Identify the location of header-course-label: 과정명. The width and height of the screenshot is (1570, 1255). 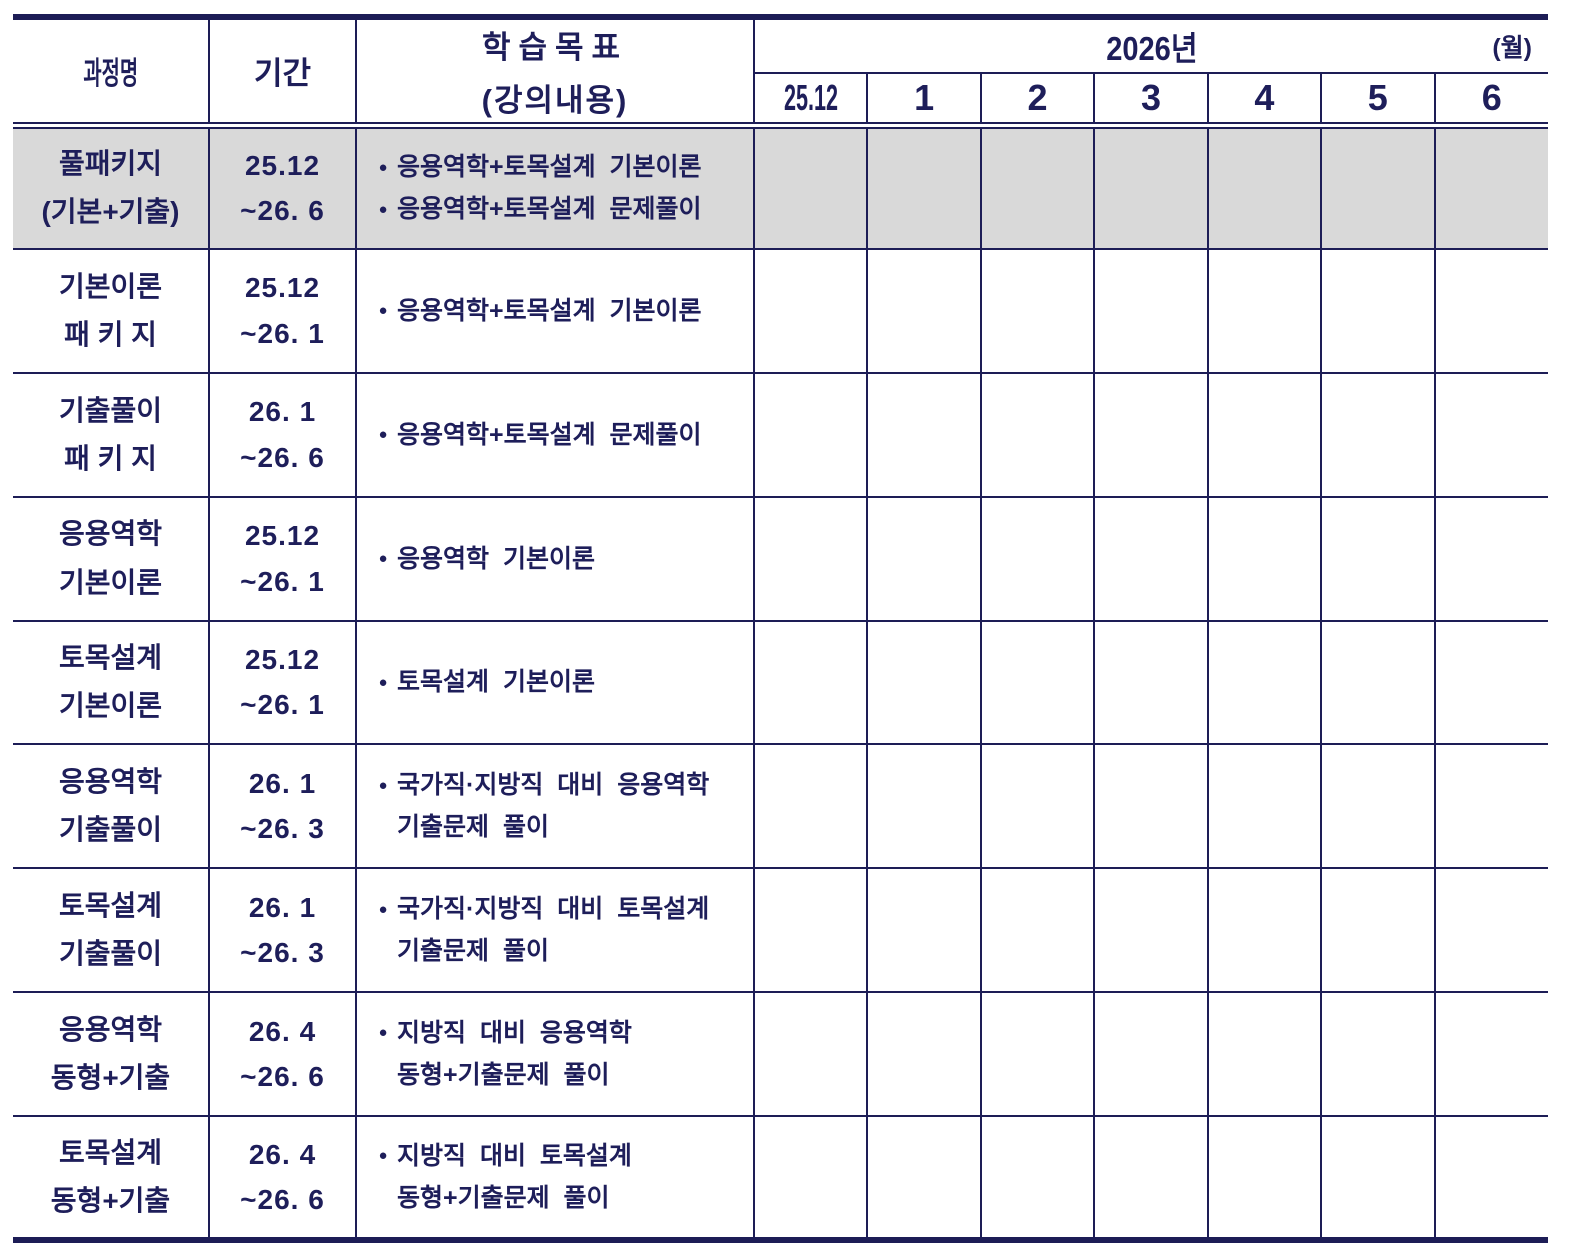
(110, 74).